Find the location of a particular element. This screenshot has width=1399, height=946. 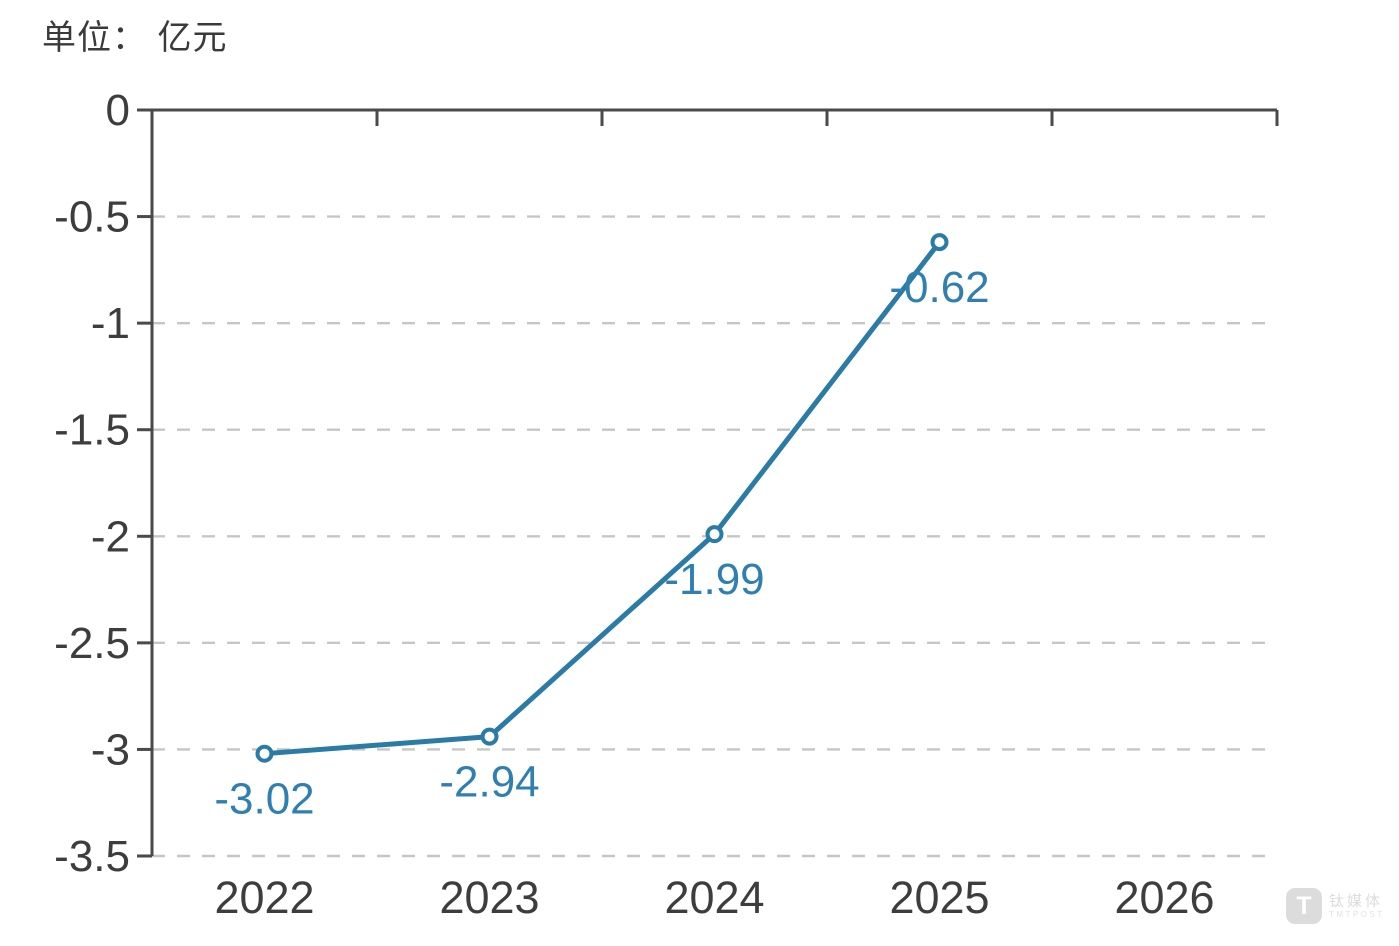

x-tick-label: 2024 is located at coordinates (714, 897).